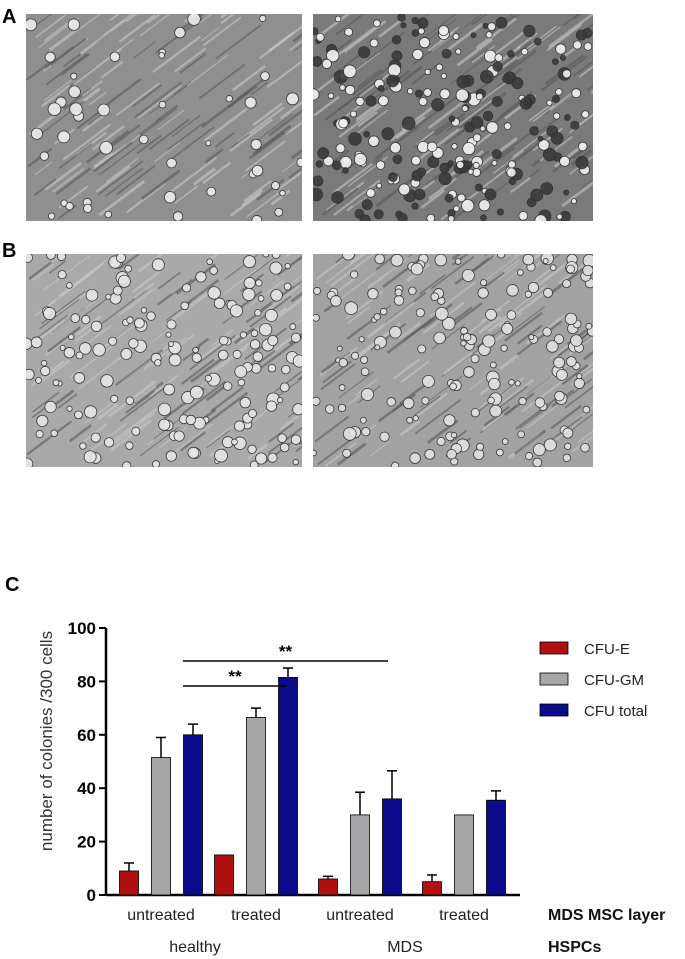  I want to click on legend-label: CFU total, so click(615, 711).